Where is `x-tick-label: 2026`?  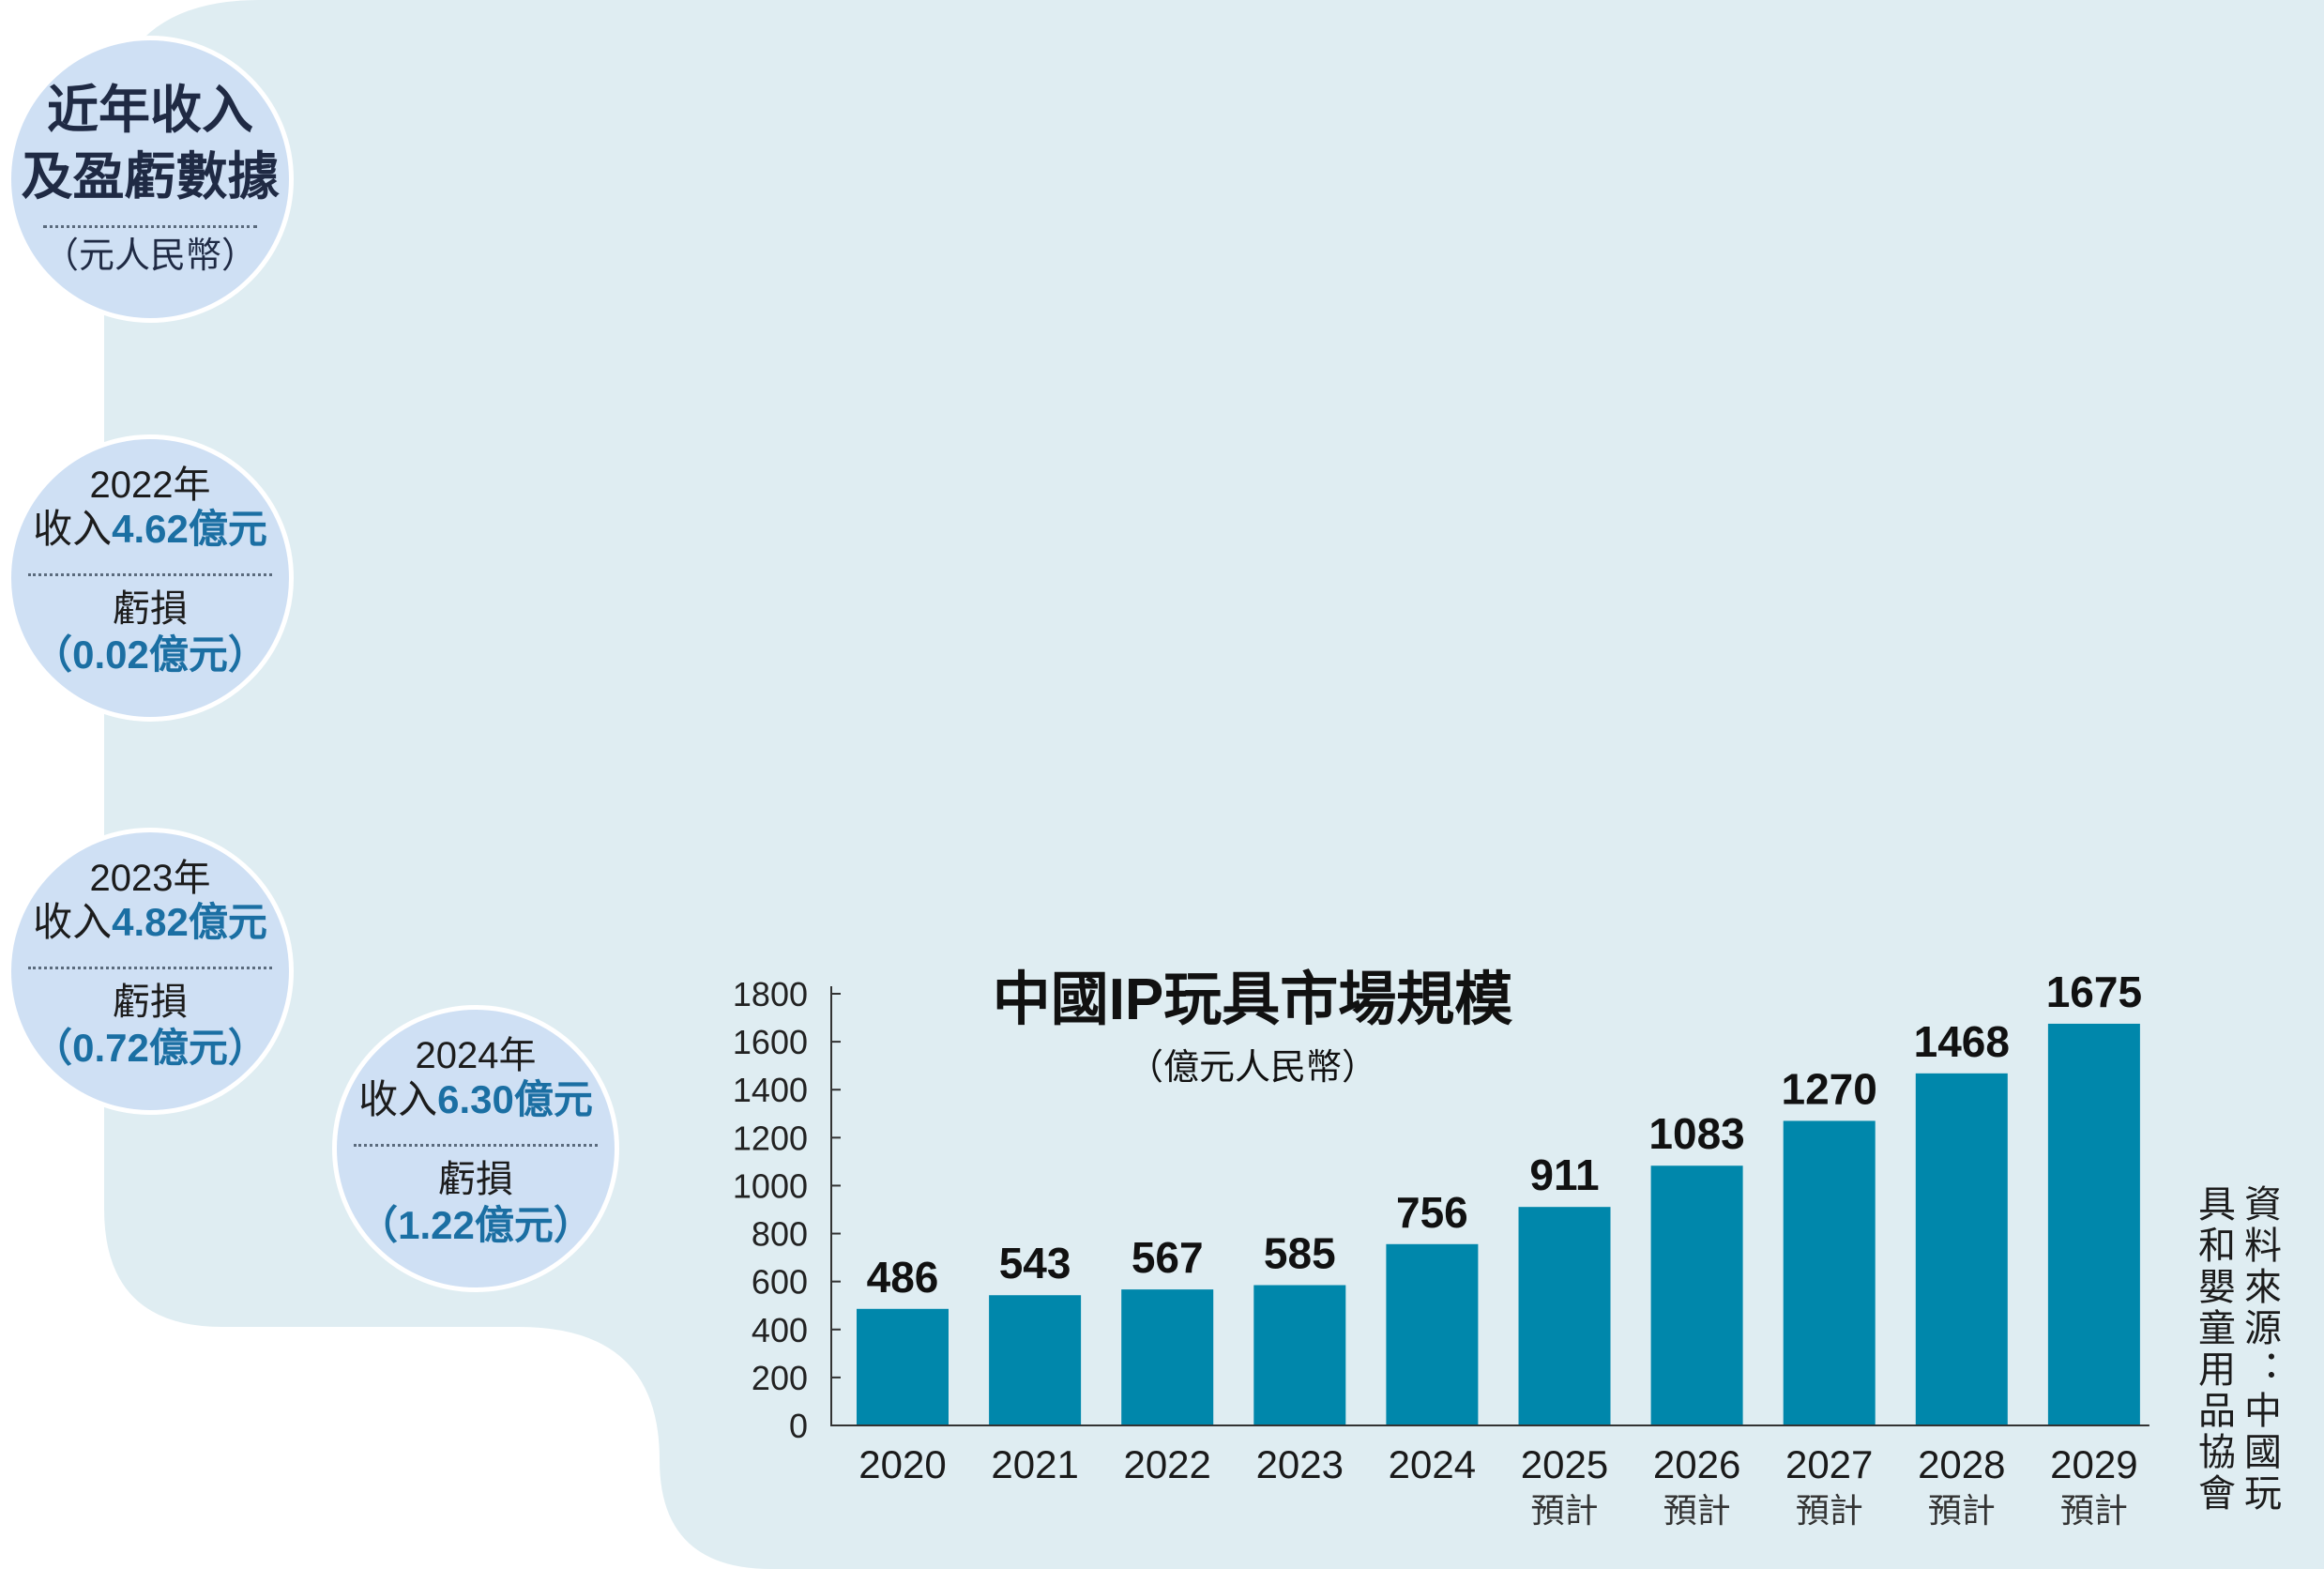 x-tick-label: 2026 is located at coordinates (1696, 1464).